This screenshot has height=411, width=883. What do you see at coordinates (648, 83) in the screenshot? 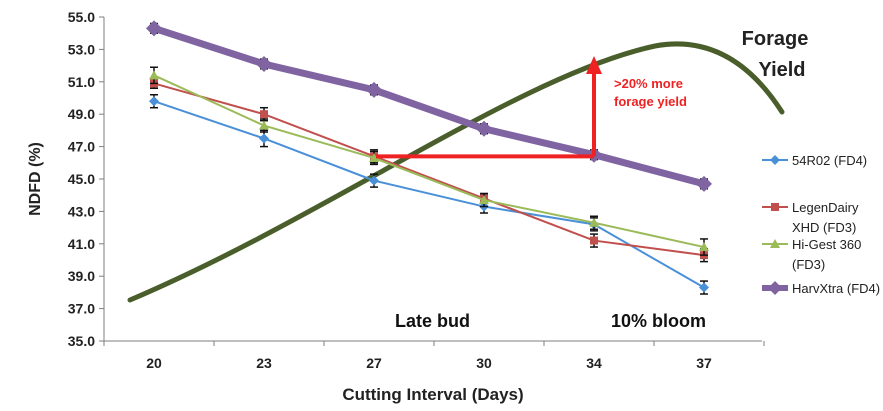
I see `annotation-text: >20% more` at bounding box center [648, 83].